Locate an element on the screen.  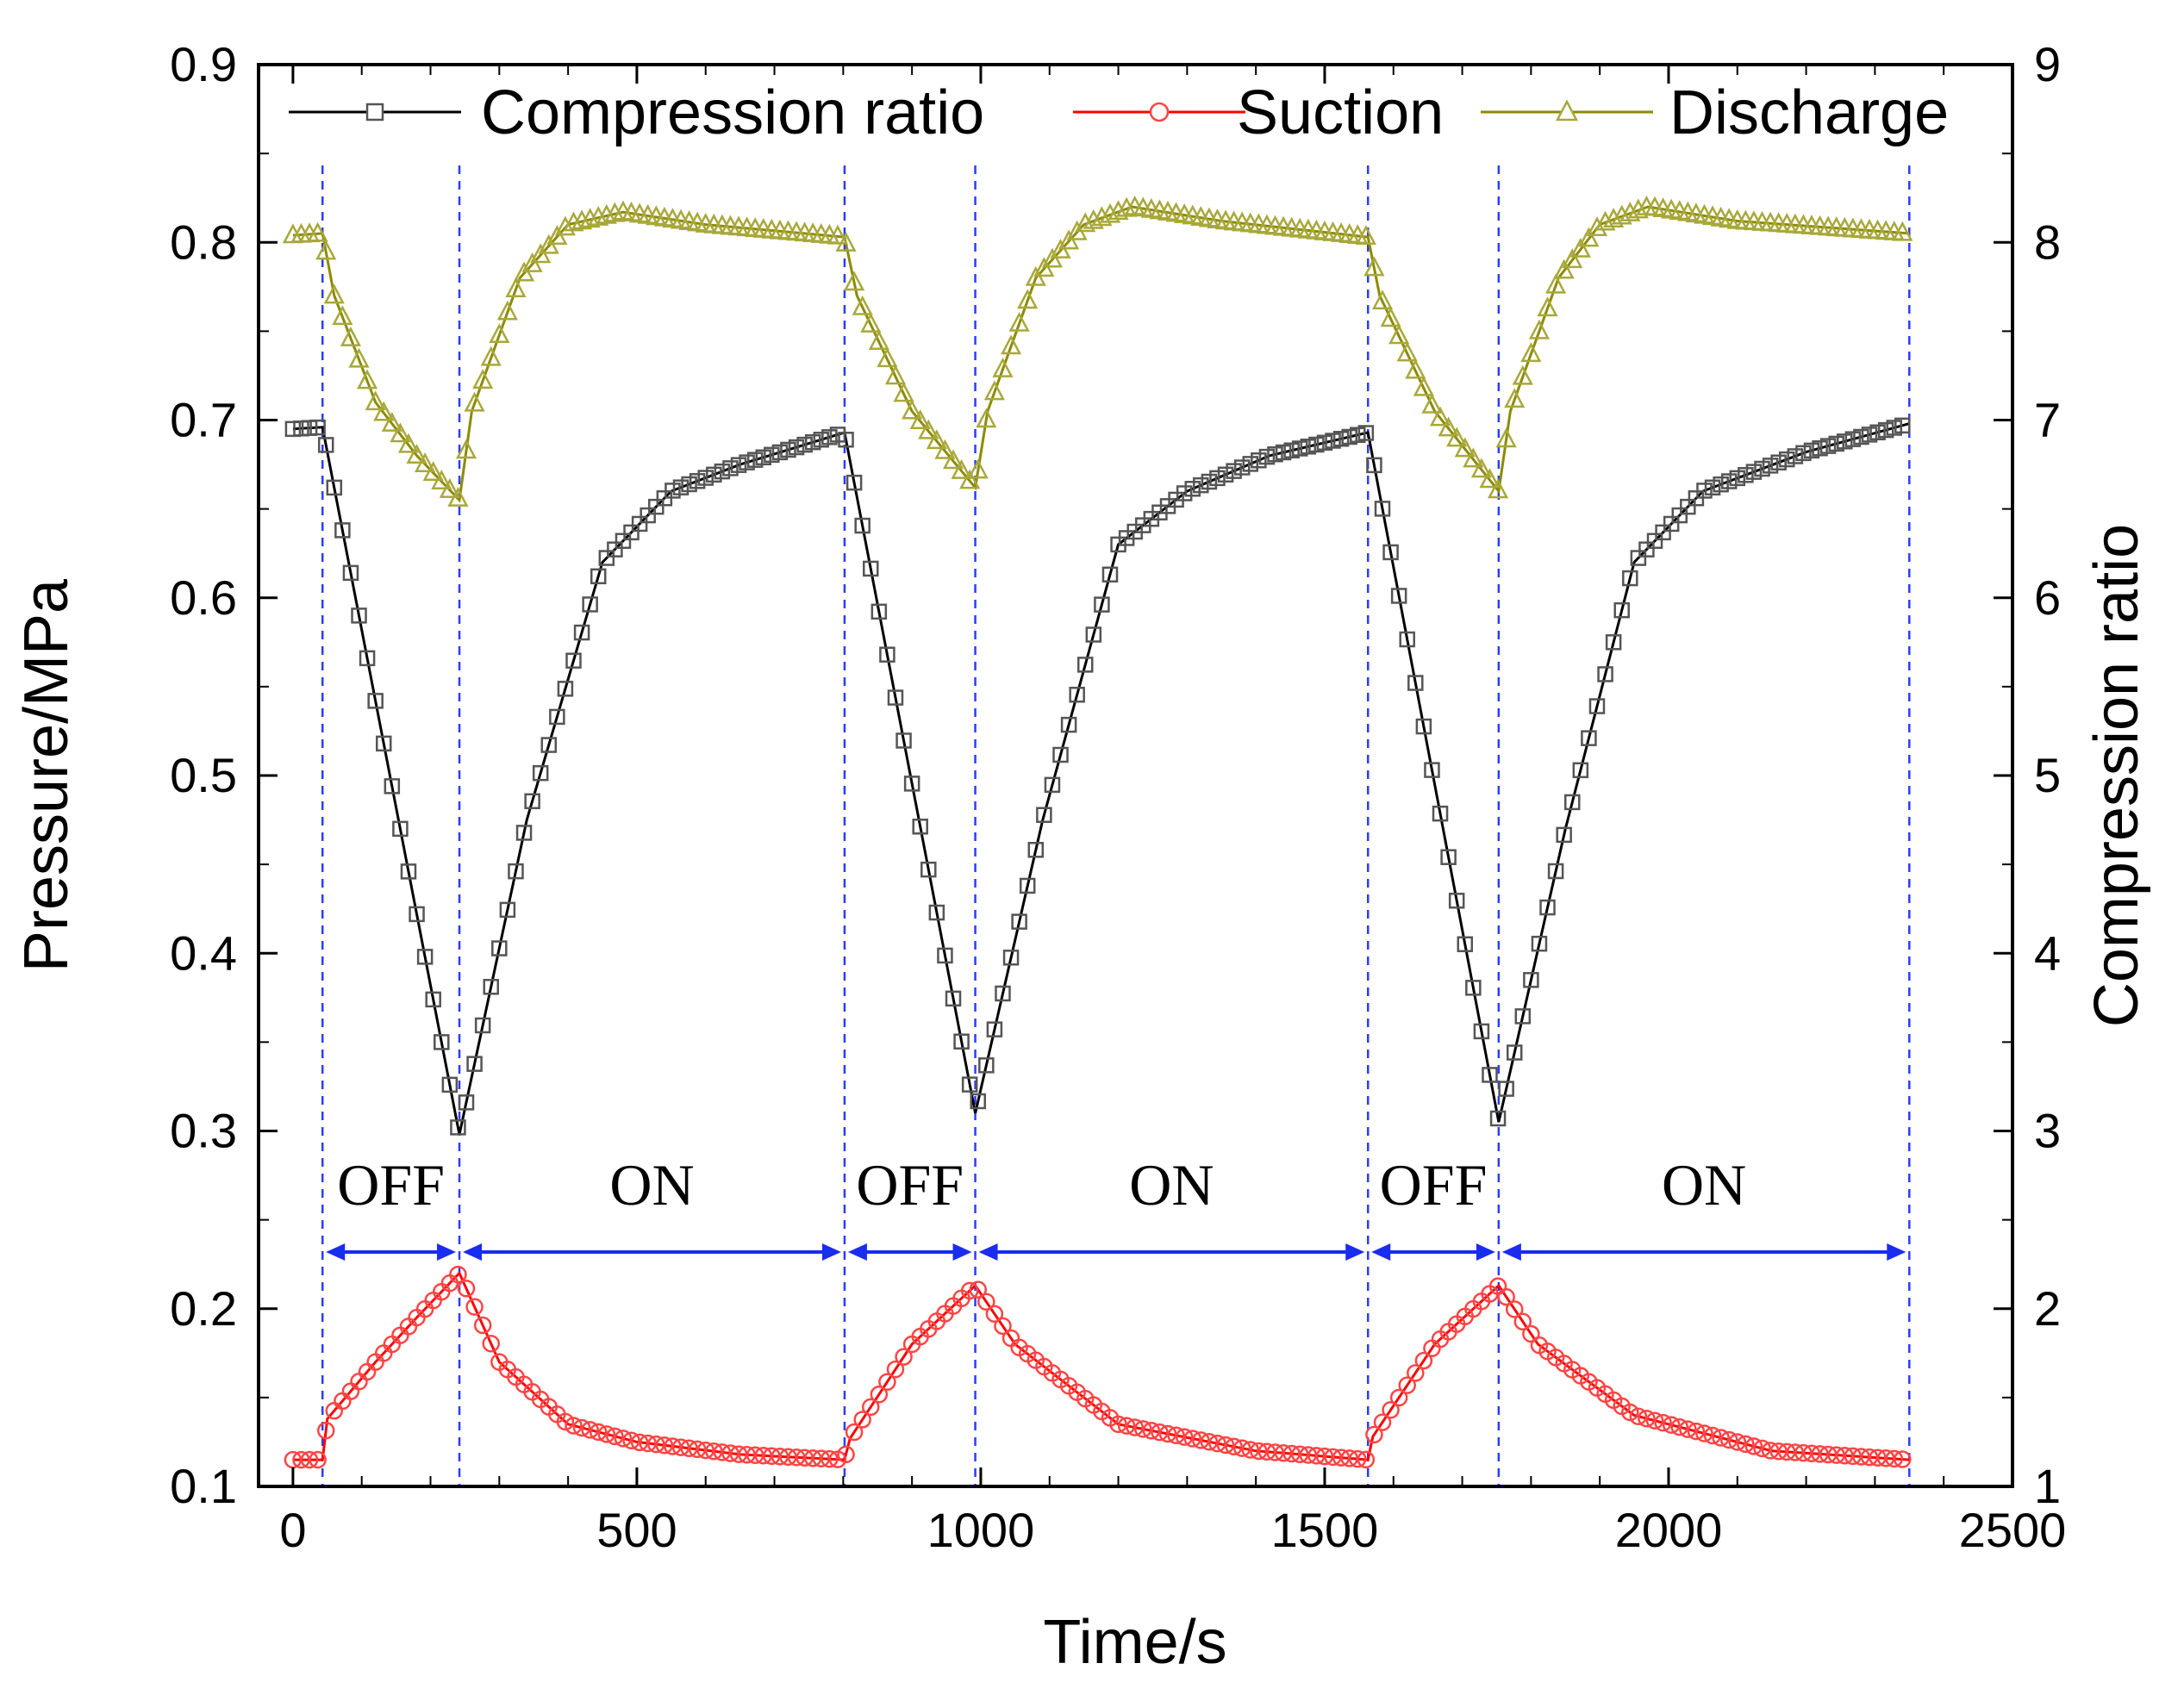
legend-item-discharge: Discharge is located at coordinates (1715, 112).